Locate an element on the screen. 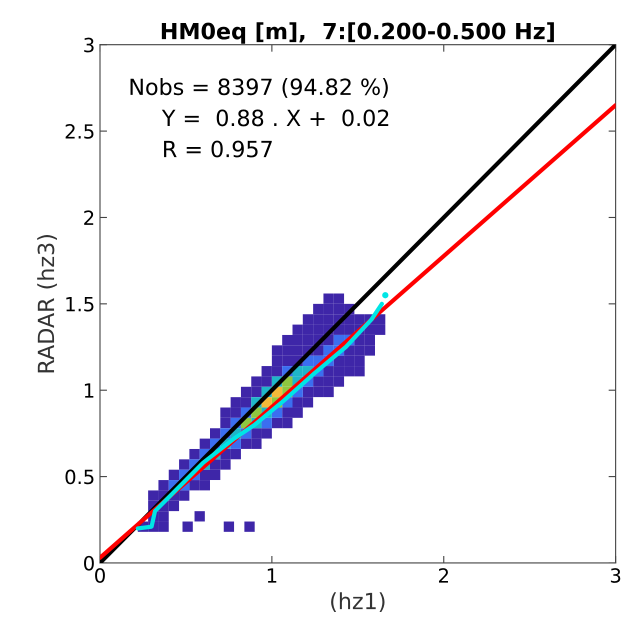 This screenshot has height=639, width=625. annotation: Nobs = 8397 (94.82 %) is located at coordinates (259, 88).